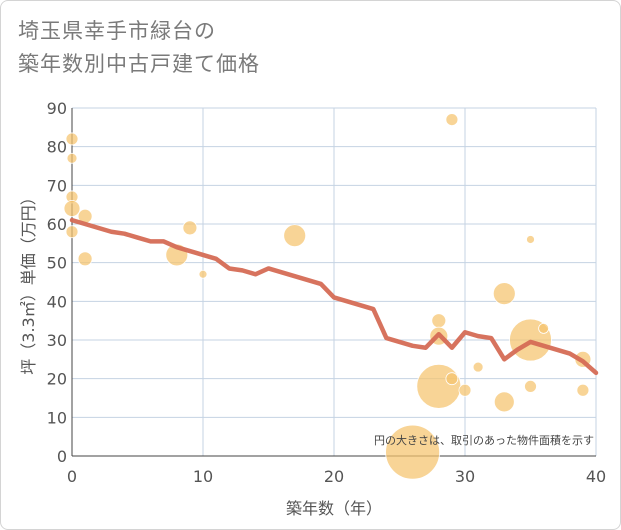 The width and height of the screenshot is (621, 530). What do you see at coordinates (57, 379) in the screenshot?
I see `y-tick-label: 20` at bounding box center [57, 379].